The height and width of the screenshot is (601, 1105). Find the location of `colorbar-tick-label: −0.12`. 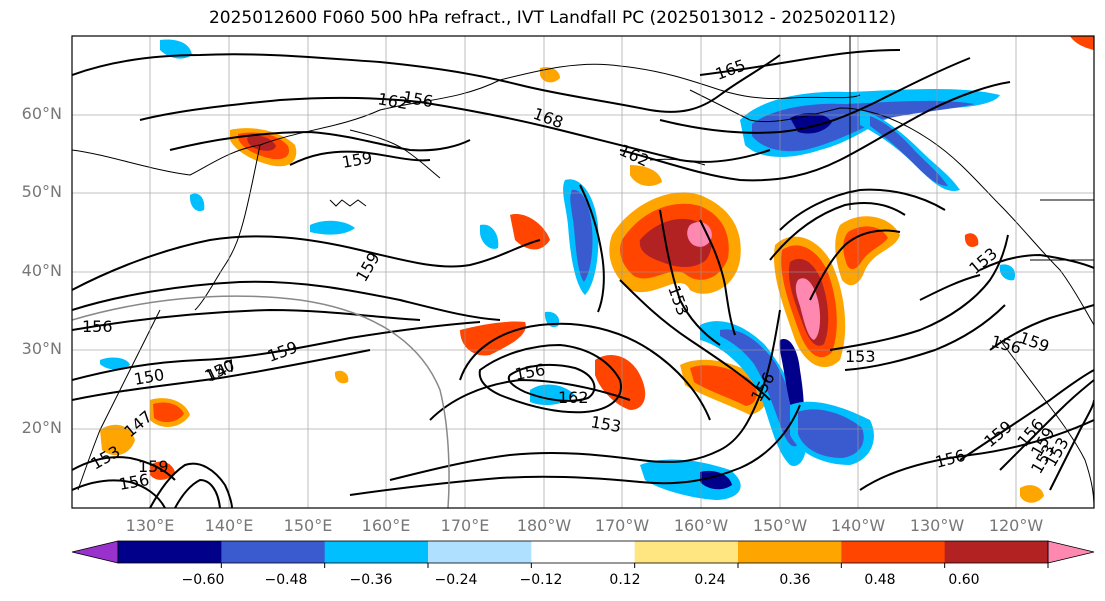

colorbar-tick-label: −0.12 is located at coordinates (541, 580).